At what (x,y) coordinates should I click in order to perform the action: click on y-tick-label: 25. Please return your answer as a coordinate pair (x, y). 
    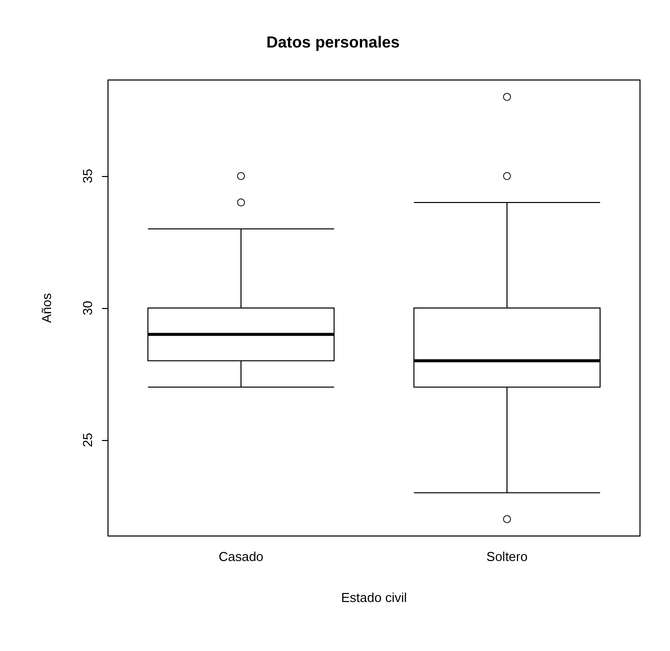
    Looking at the image, I should click on (87, 440).